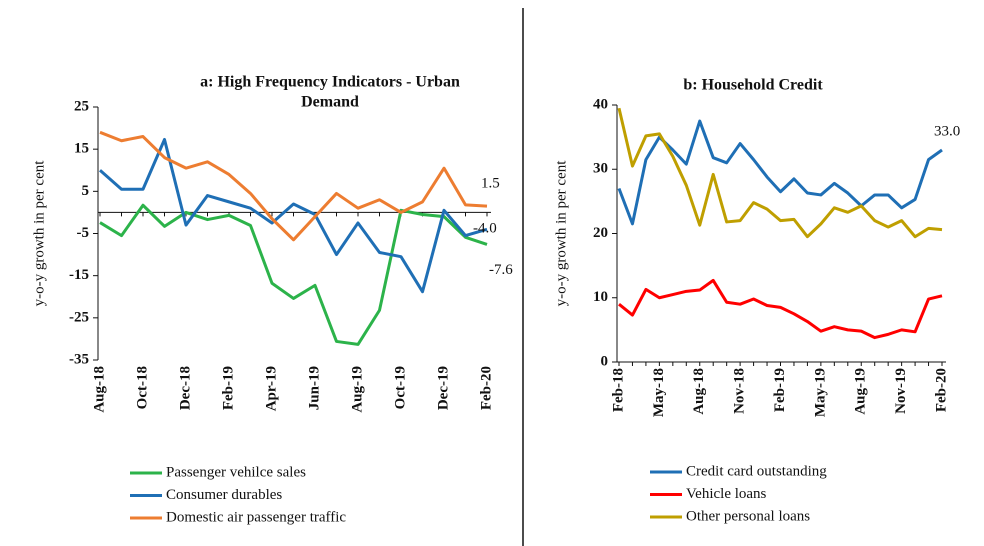 The width and height of the screenshot is (984, 546). What do you see at coordinates (605, 361) in the screenshot?
I see `y-tick-label: 0` at bounding box center [605, 361].